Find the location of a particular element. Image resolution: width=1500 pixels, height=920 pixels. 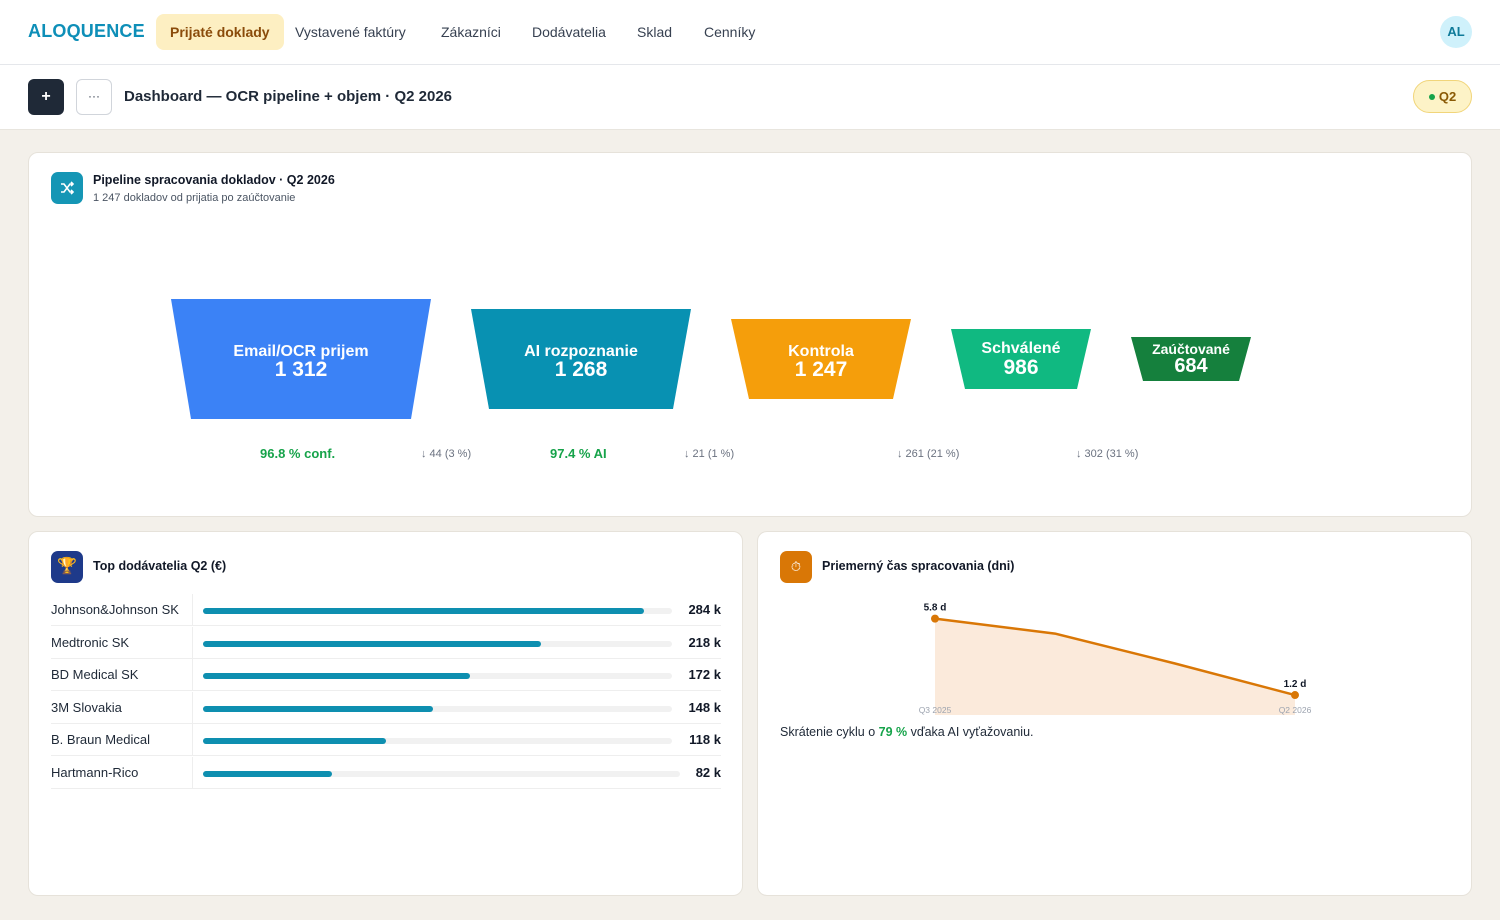

supplier-row: Hartmann-Rico 82 k is located at coordinates (386, 773).